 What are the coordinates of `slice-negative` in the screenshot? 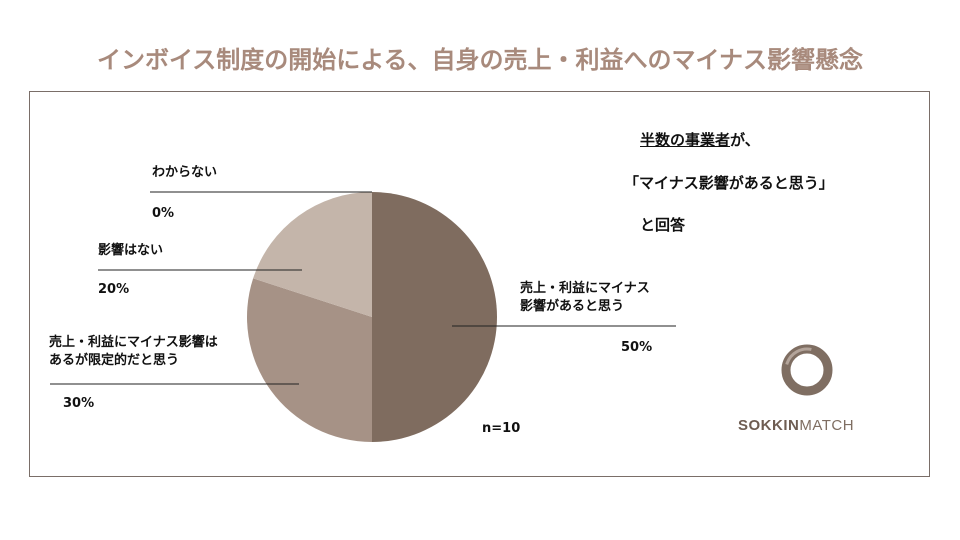 It's located at (434, 317).